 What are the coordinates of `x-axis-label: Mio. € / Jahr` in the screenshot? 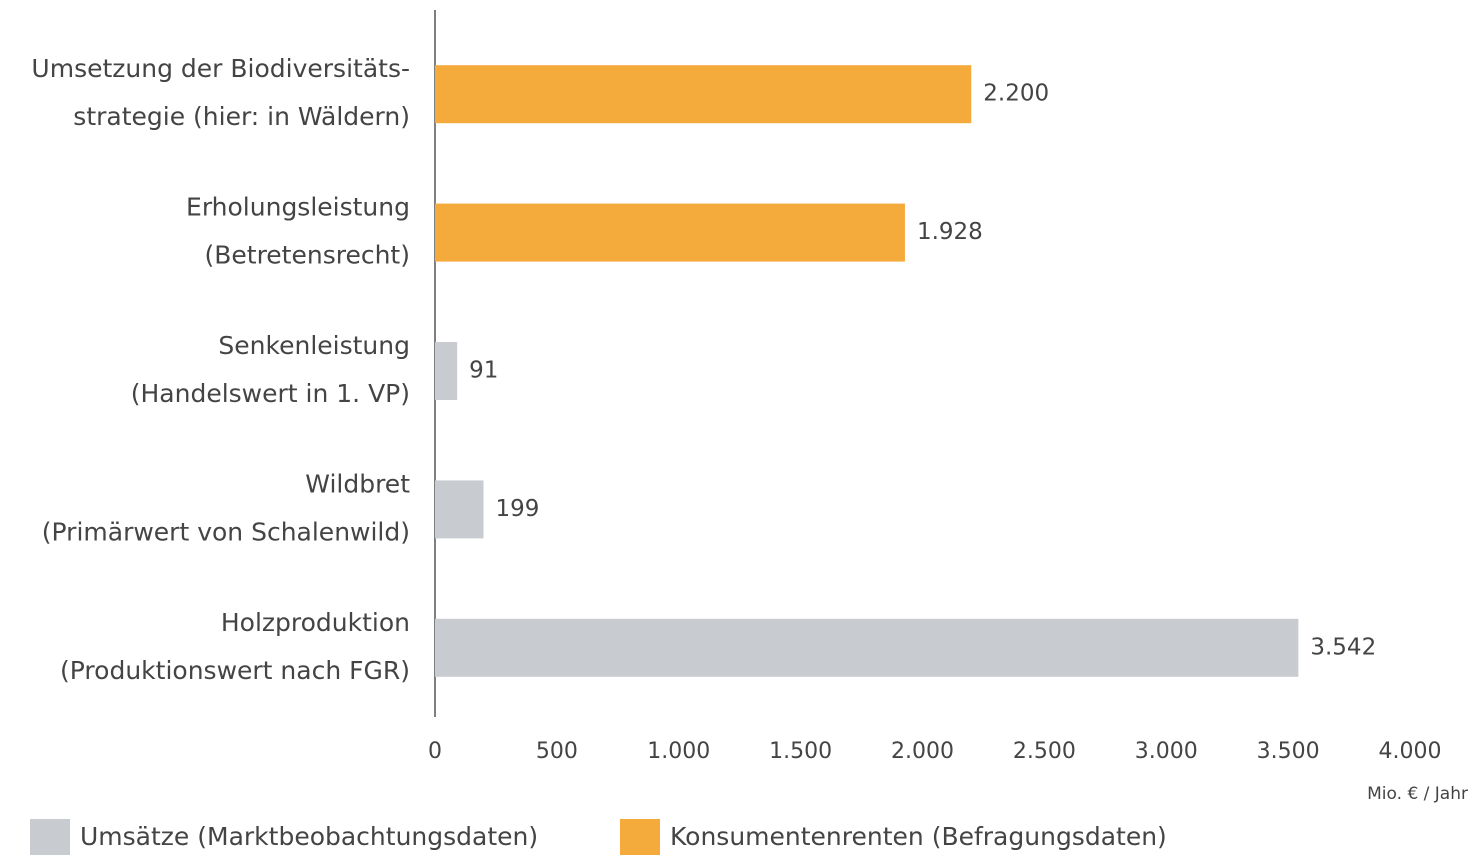 It's located at (1417, 794).